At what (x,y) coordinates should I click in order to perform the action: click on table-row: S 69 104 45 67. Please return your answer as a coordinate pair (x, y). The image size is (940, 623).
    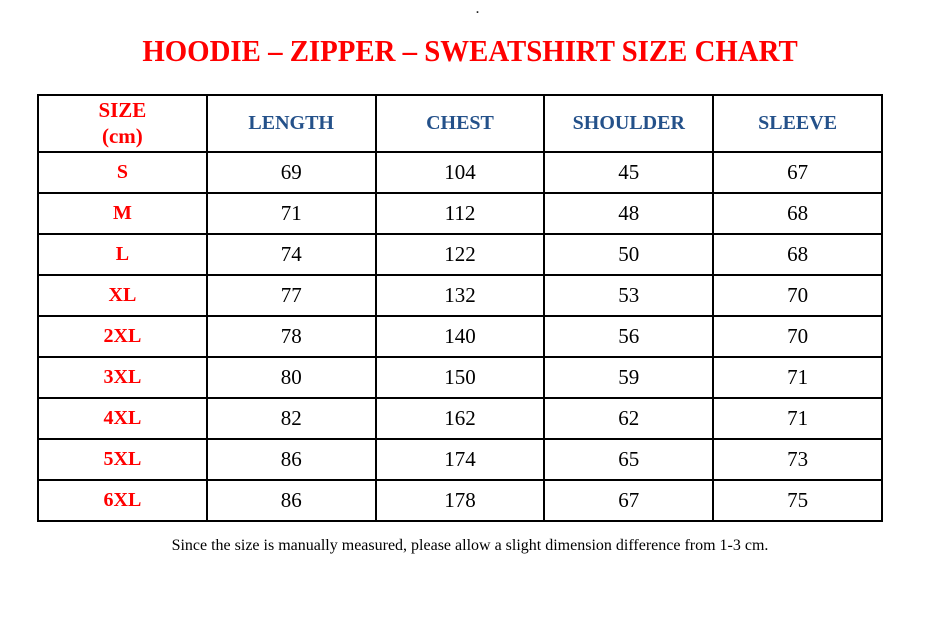
    Looking at the image, I should click on (460, 172).